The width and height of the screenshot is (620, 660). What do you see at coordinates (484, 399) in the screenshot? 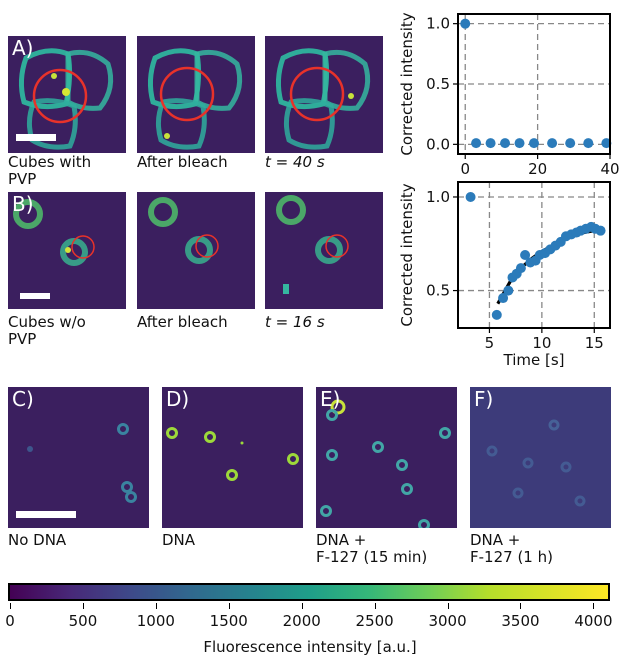
I see `panel-label: F)` at bounding box center [484, 399].